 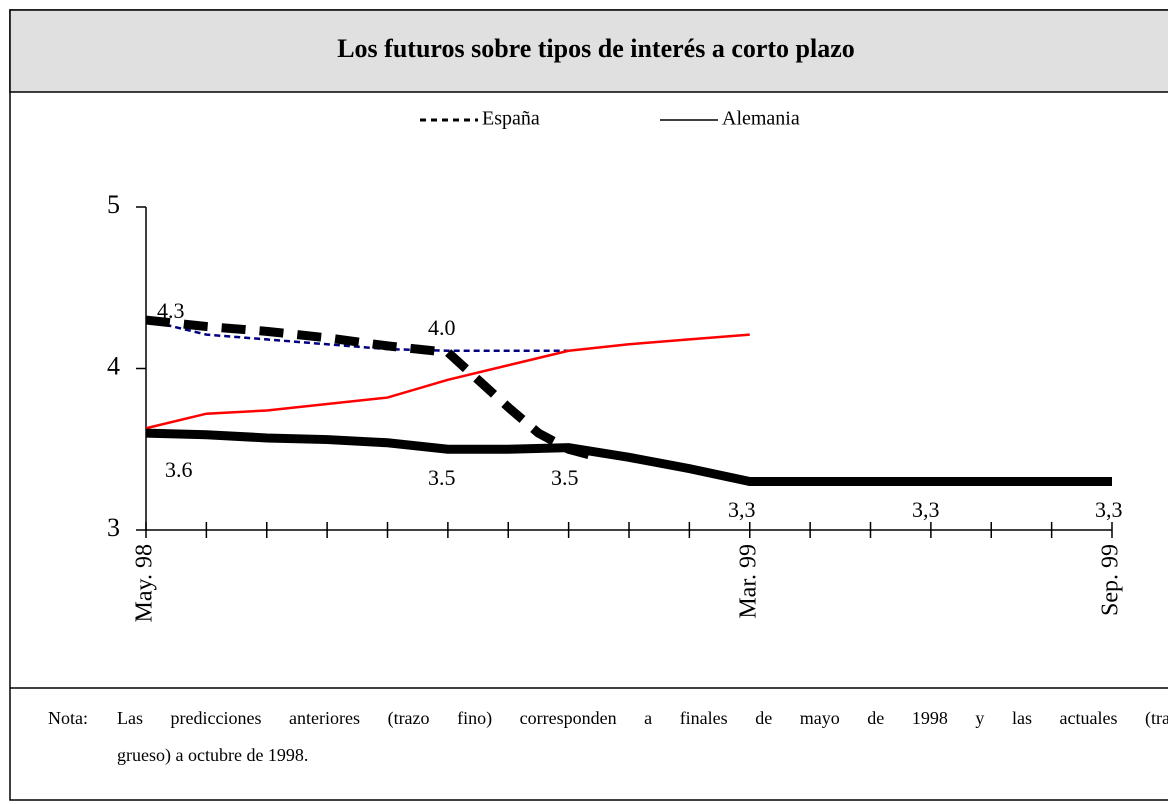 What do you see at coordinates (113, 204) in the screenshot?
I see `y-tick-label: 5` at bounding box center [113, 204].